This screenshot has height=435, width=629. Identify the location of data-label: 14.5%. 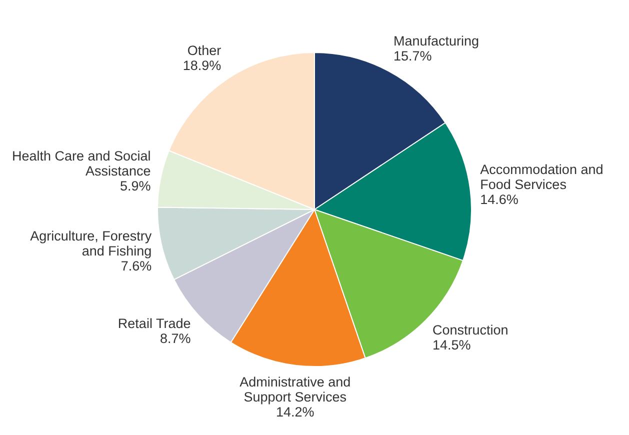
(451, 345).